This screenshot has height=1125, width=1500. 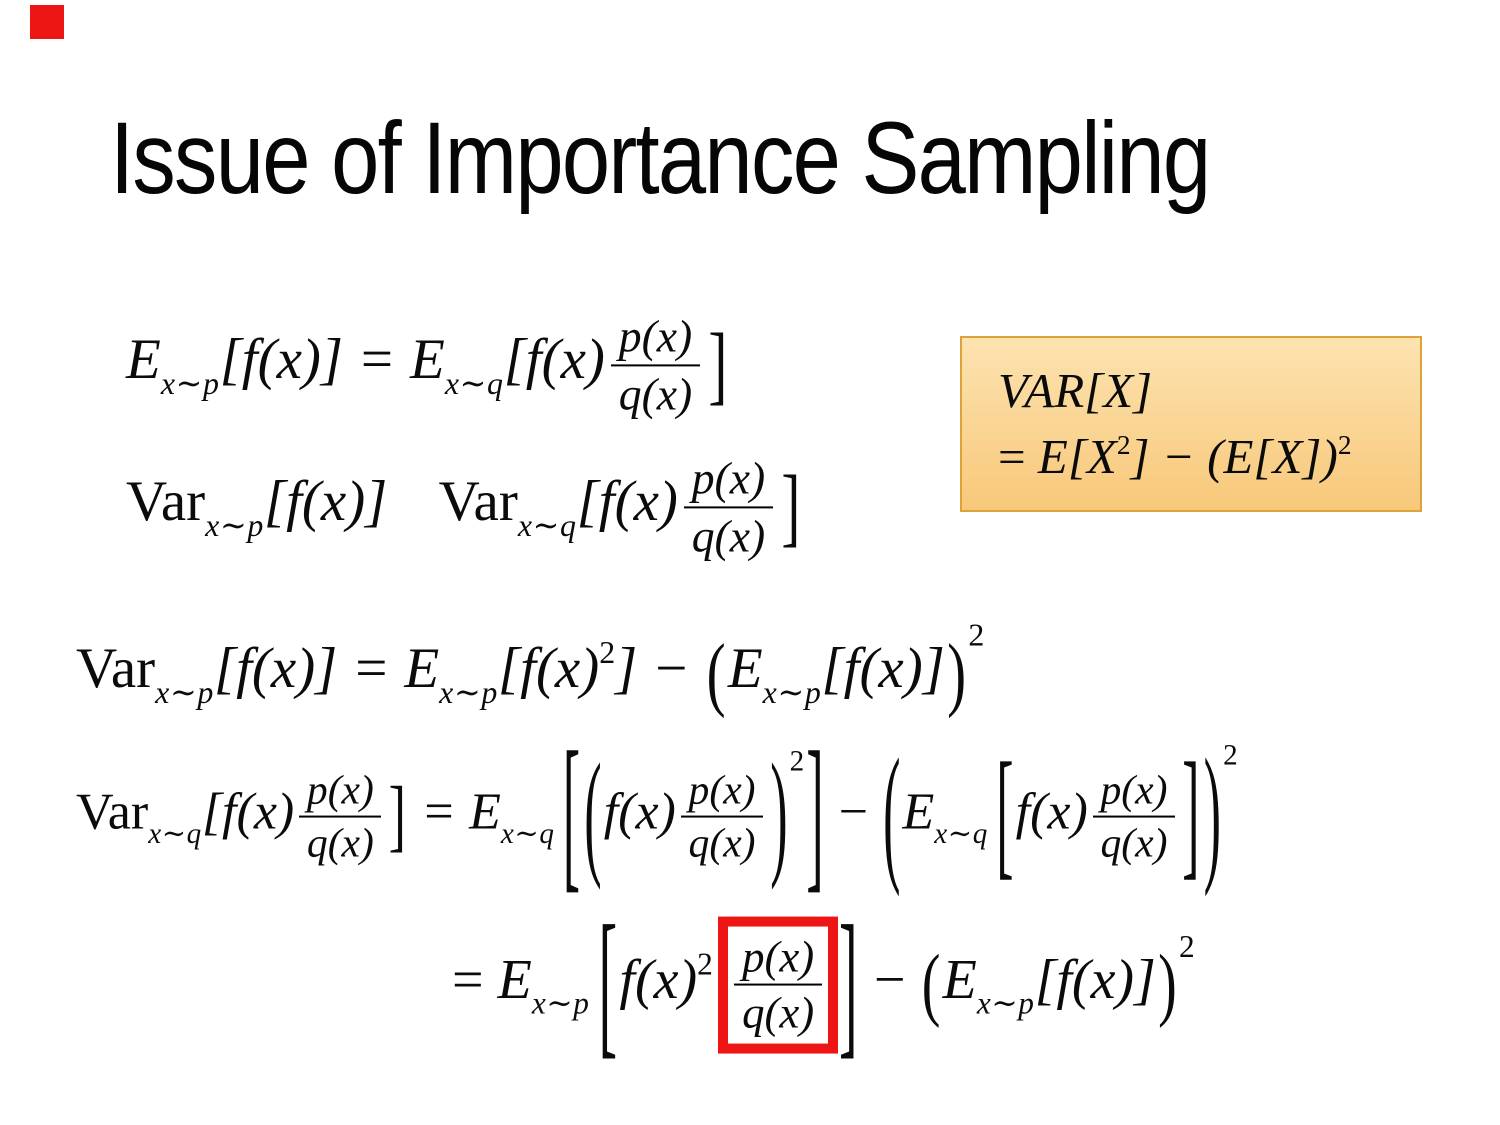 I want to click on math-italic: ] − (E[X]), so click(x=1234, y=457).